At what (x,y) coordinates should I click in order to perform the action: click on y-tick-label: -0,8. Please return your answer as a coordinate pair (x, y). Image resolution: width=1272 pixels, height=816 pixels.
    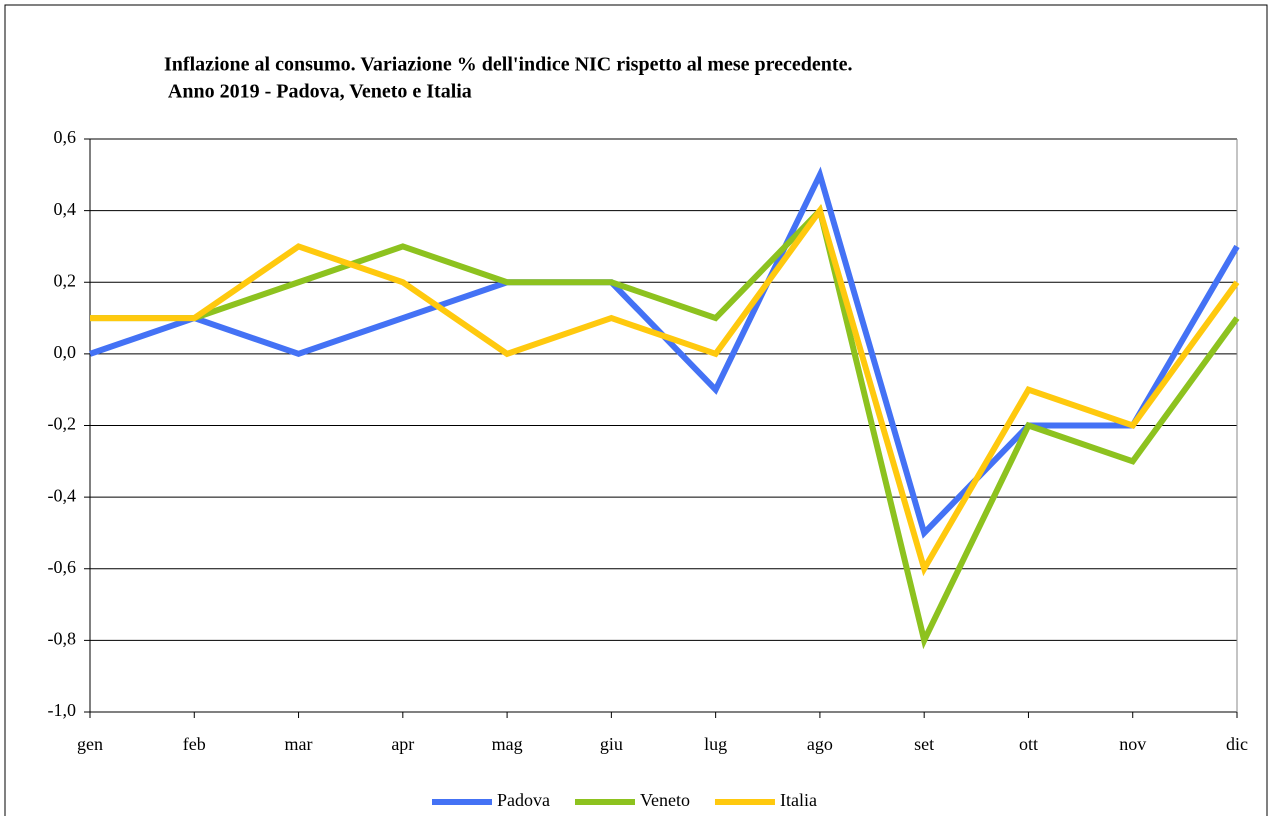
    Looking at the image, I should click on (62, 639).